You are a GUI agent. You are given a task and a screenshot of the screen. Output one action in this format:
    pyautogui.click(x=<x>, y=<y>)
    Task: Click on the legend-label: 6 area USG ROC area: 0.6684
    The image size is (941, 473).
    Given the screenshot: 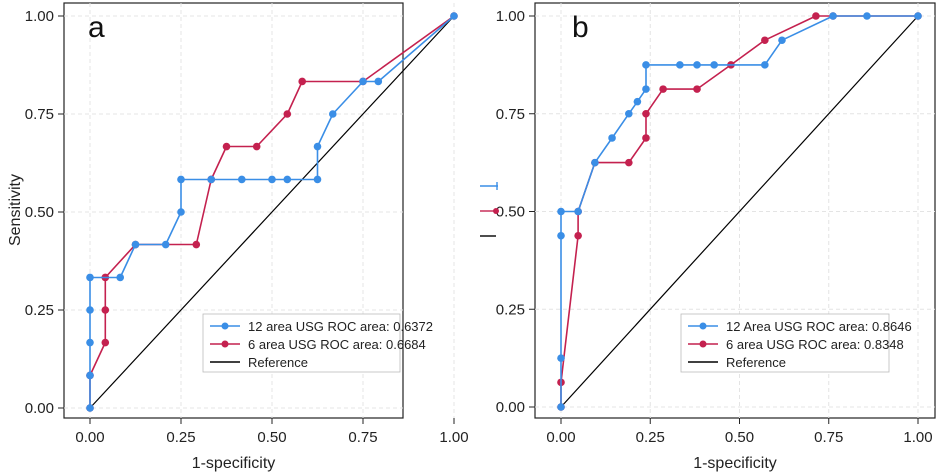 What is the action you would take?
    pyautogui.click(x=337, y=344)
    